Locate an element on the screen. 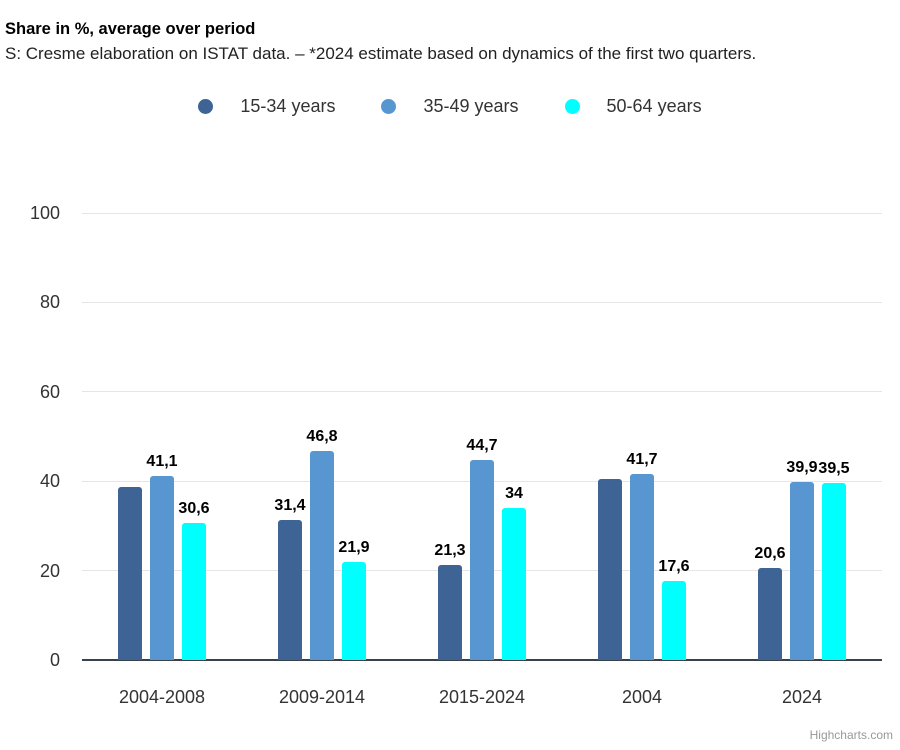 The height and width of the screenshot is (750, 900). bar-data-label: 46,8 is located at coordinates (322, 436).